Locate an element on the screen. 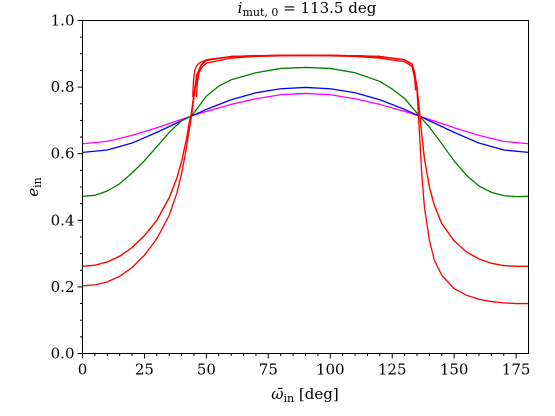 This screenshot has height=416, width=555. x-tick-label-75: 75 is located at coordinates (268, 370).